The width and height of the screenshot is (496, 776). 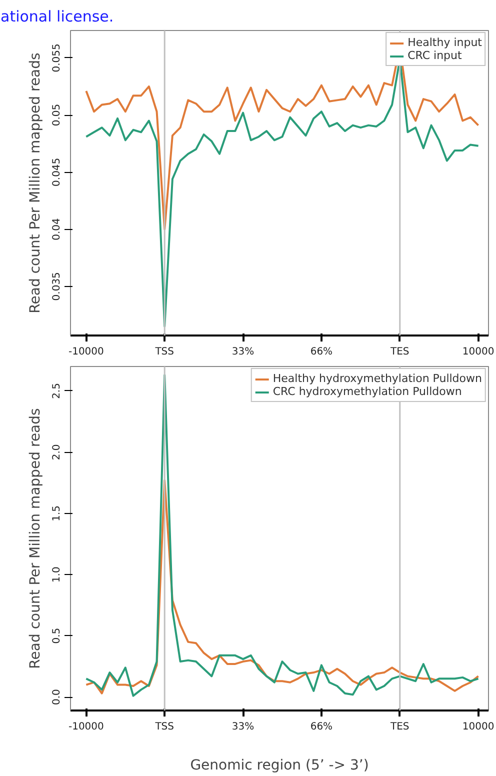 I want to click on legend-label: CRC hydroxymethylation Pulldown, so click(x=367, y=391).